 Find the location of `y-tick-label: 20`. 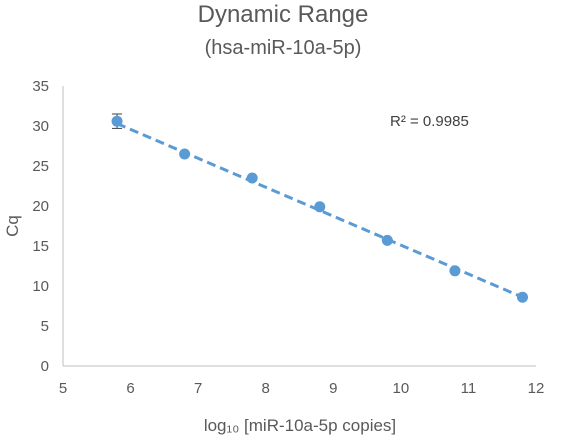

y-tick-label: 20 is located at coordinates (40, 206).